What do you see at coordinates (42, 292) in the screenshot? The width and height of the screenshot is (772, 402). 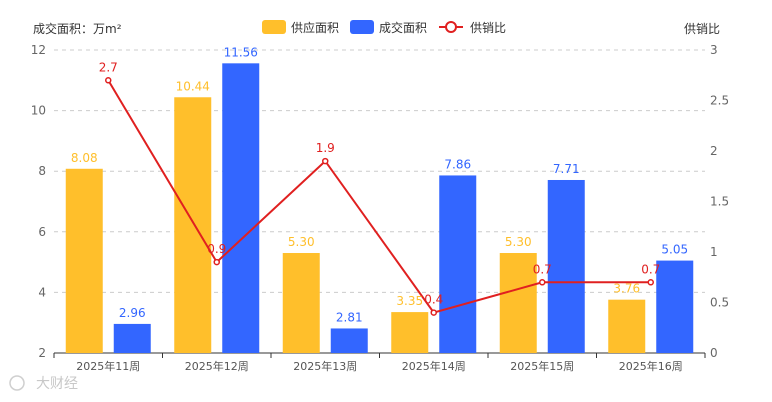 I see `left-tick-label: 4` at bounding box center [42, 292].